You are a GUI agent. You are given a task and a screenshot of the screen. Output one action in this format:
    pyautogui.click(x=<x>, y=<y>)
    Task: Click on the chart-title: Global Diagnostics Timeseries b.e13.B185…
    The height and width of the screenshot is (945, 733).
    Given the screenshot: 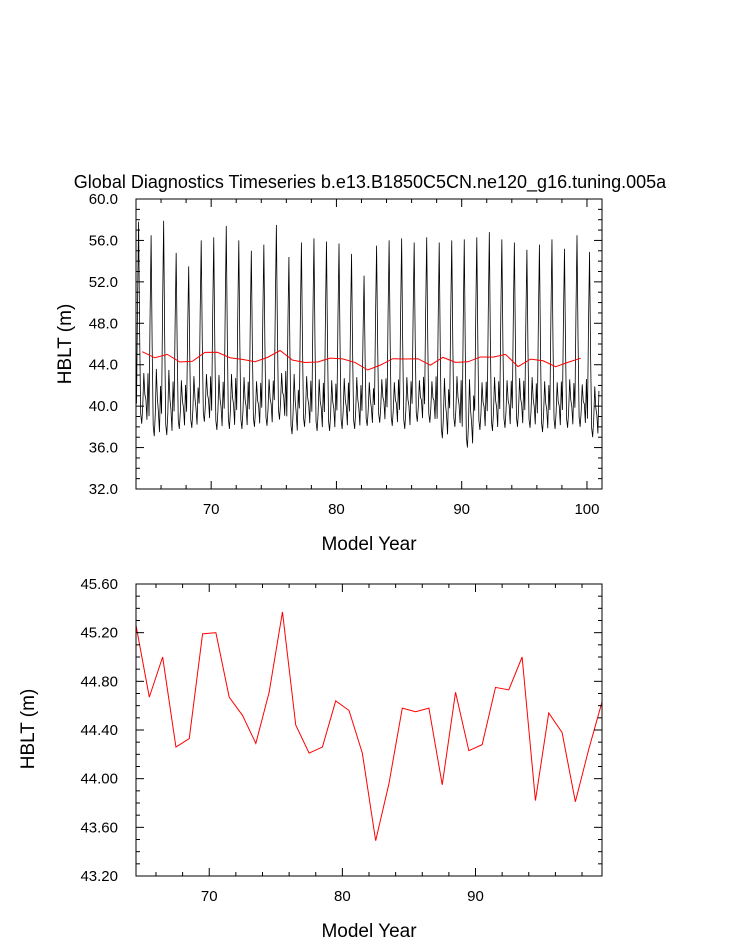 What is the action you would take?
    pyautogui.click(x=370, y=182)
    